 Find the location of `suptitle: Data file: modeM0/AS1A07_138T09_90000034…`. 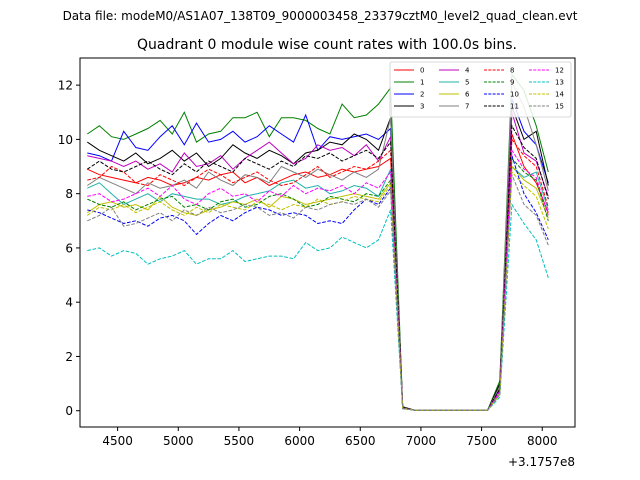

suptitle: Data file: modeM0/AS1A07_138T09_90000034… is located at coordinates (320, 16).